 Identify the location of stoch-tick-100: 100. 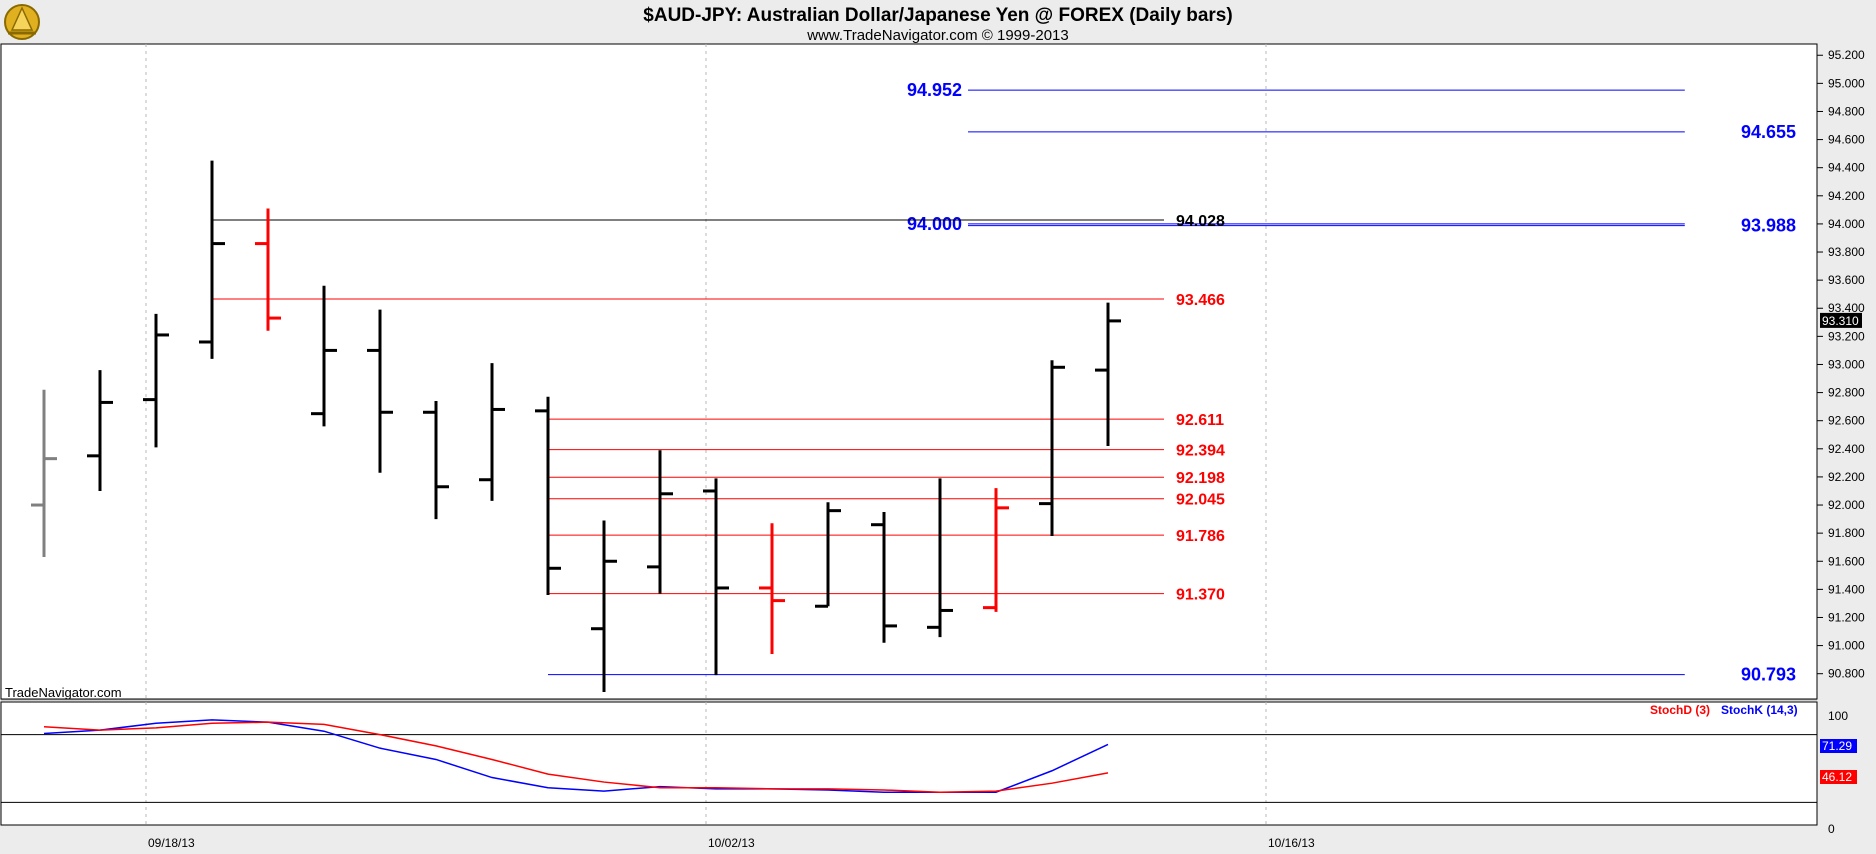
(1838, 716).